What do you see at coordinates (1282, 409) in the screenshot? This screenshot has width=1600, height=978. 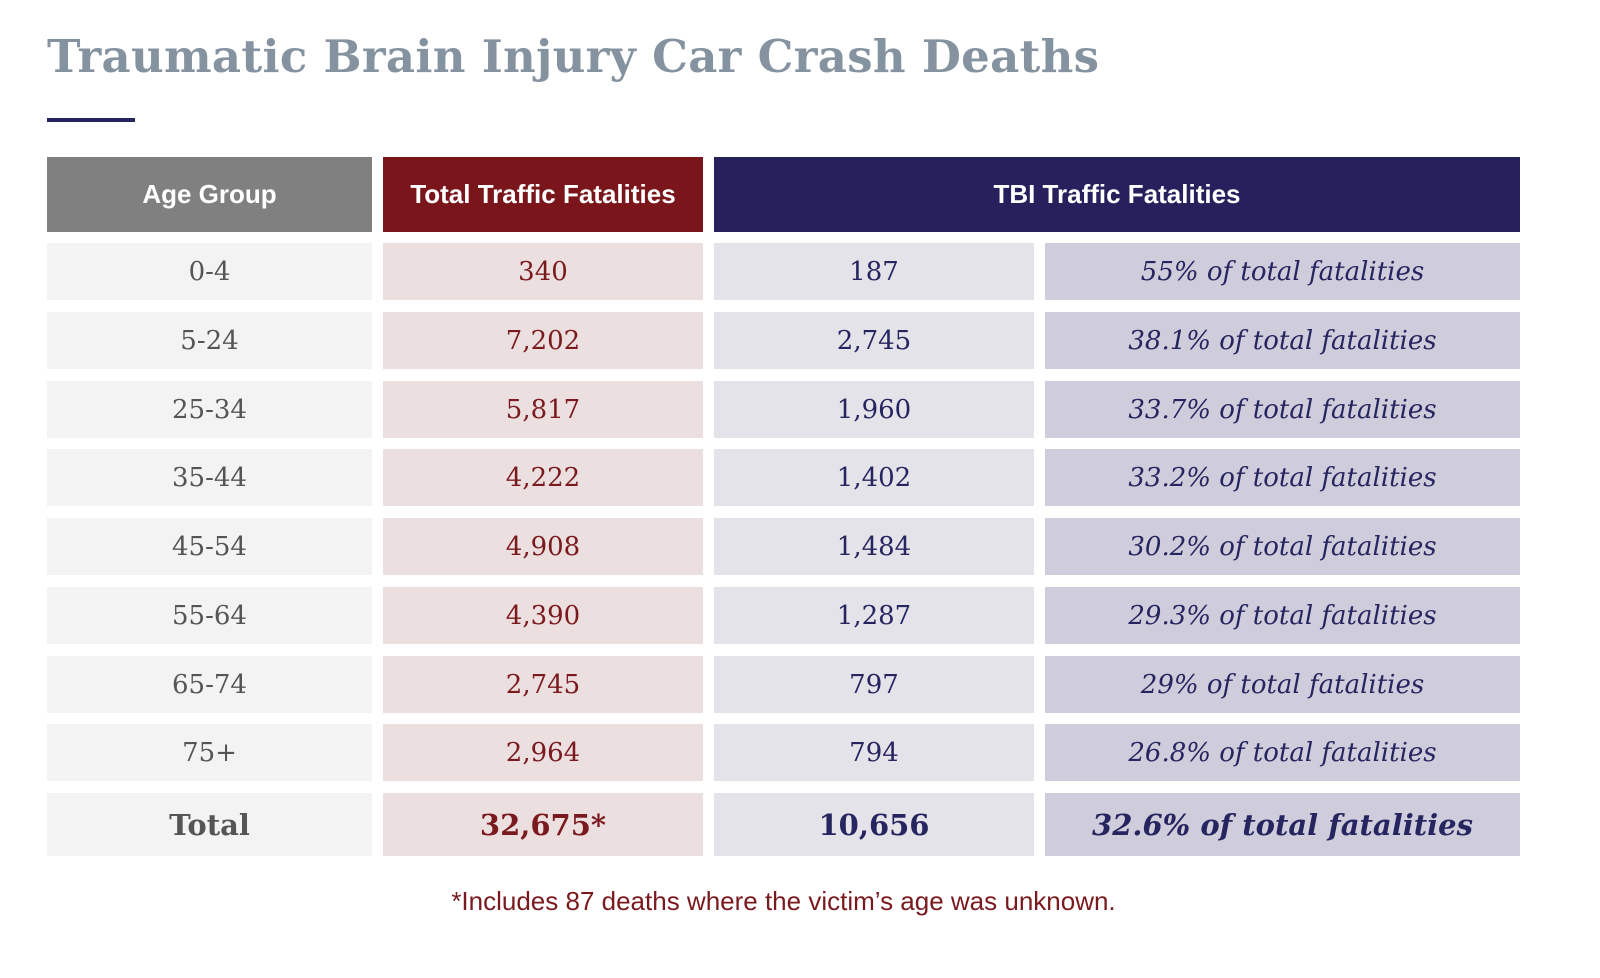 I see `tbi-percent-cell: 33.7% of total fatalities` at bounding box center [1282, 409].